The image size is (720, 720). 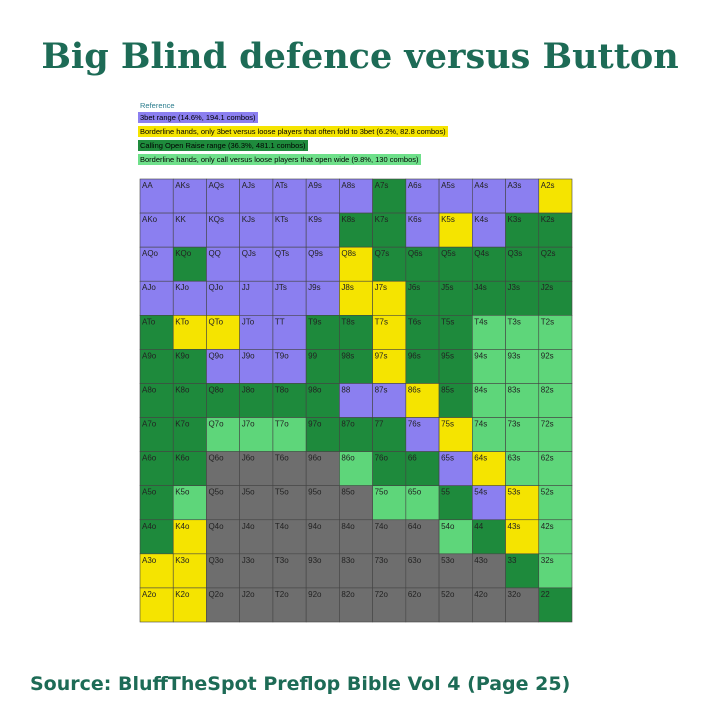 I want to click on hand-label: T7o, so click(x=282, y=424).